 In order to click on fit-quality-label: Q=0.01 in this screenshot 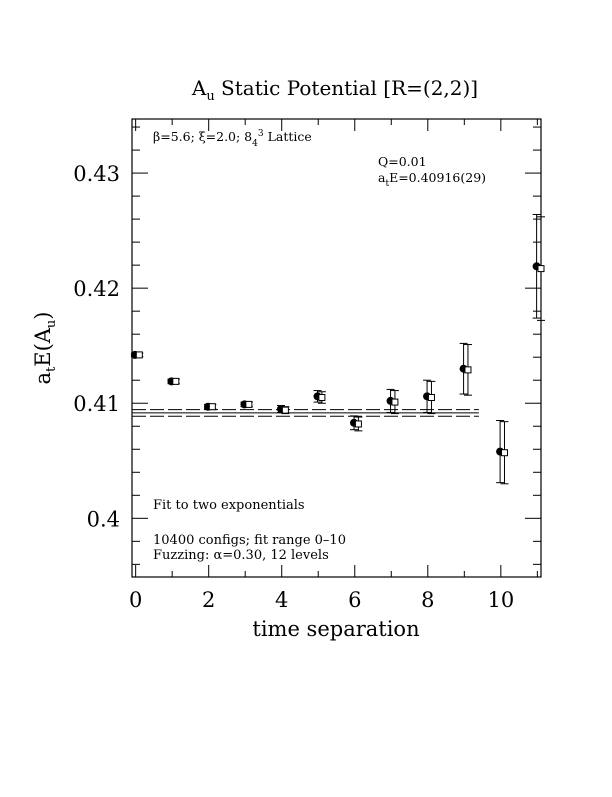, I will do `click(402, 161)`.